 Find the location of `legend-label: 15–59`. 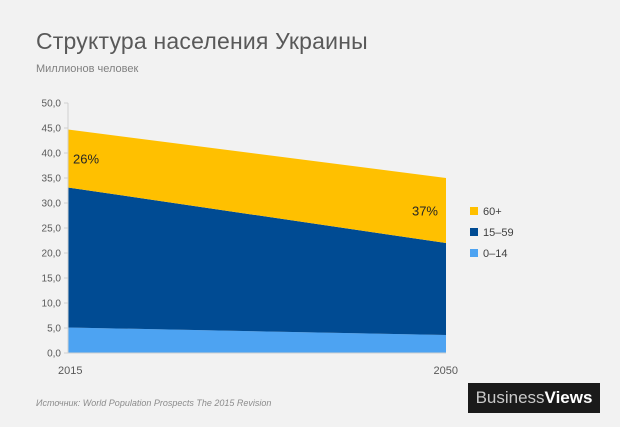

legend-label: 15–59 is located at coordinates (498, 233).